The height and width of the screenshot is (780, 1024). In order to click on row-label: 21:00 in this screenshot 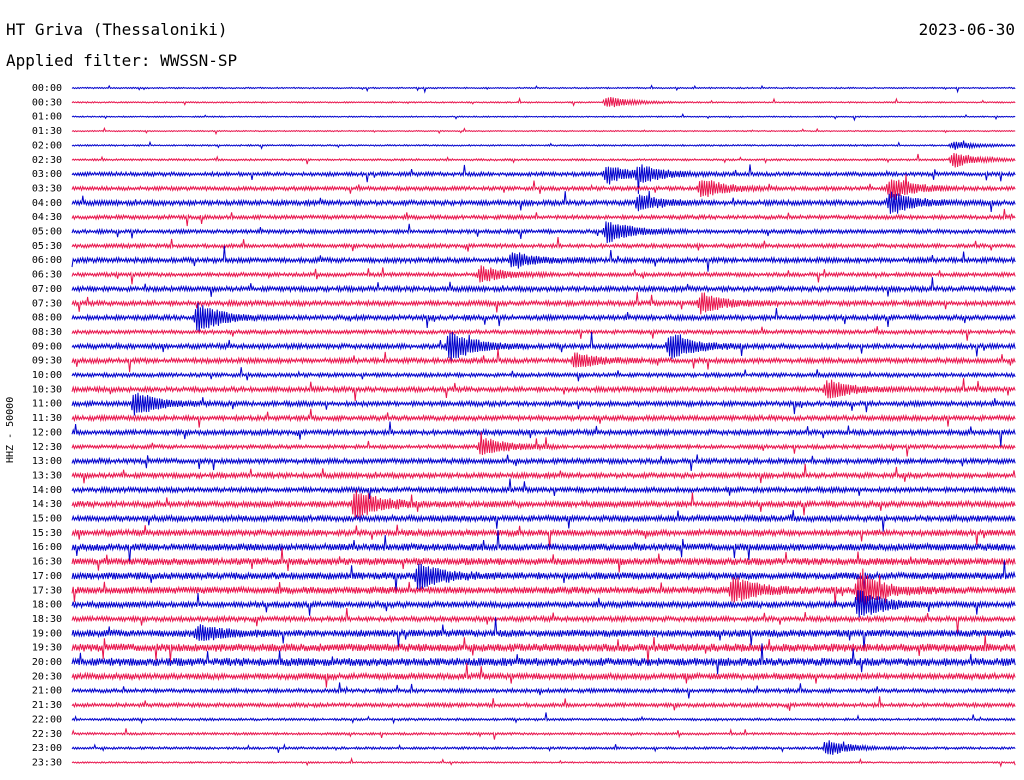, I will do `click(47, 691)`.